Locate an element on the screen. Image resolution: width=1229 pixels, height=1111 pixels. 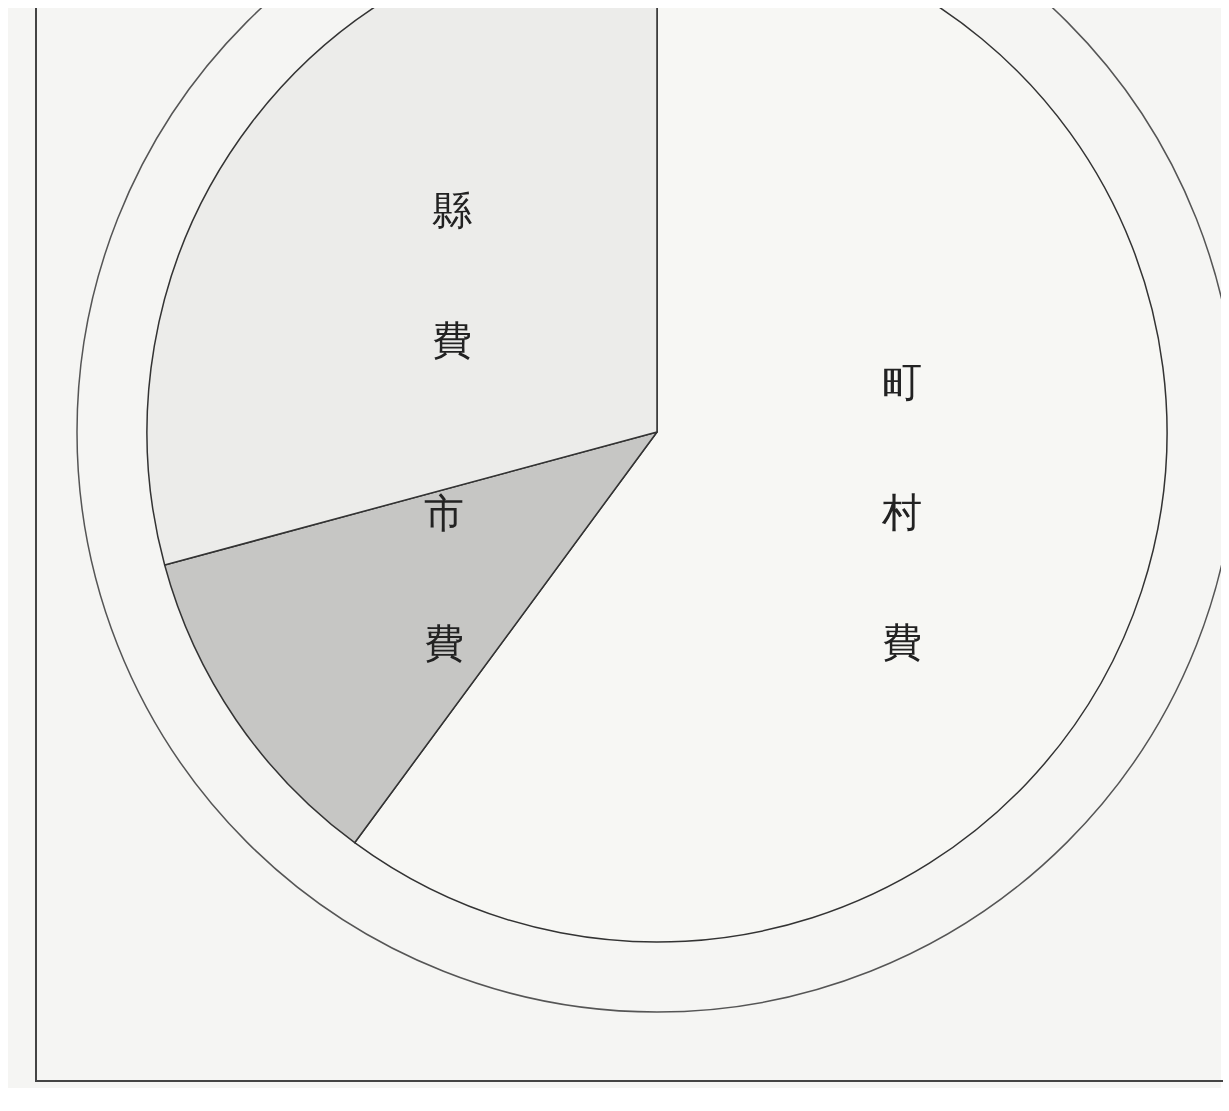
category-label: 市費 is located at coordinates (444, 577).